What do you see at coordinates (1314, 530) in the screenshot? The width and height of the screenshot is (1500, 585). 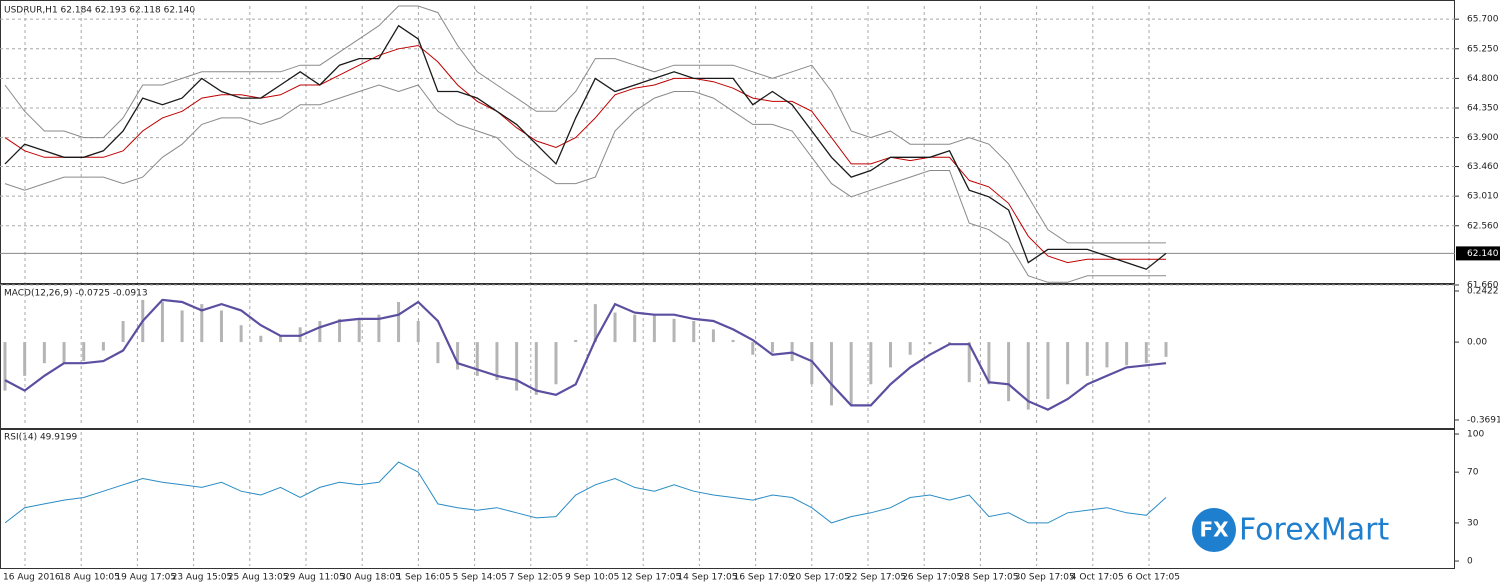 I see `logo-text: ForexMart` at bounding box center [1314, 530].